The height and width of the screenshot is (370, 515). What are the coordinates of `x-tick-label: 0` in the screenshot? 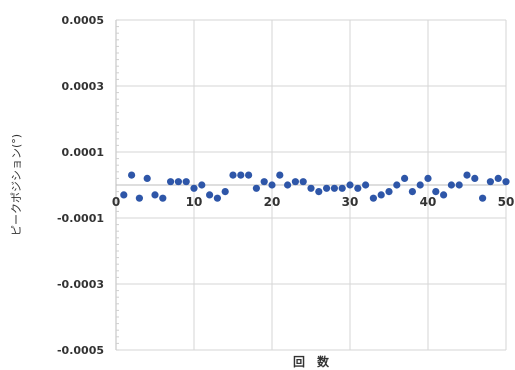 It's located at (116, 202).